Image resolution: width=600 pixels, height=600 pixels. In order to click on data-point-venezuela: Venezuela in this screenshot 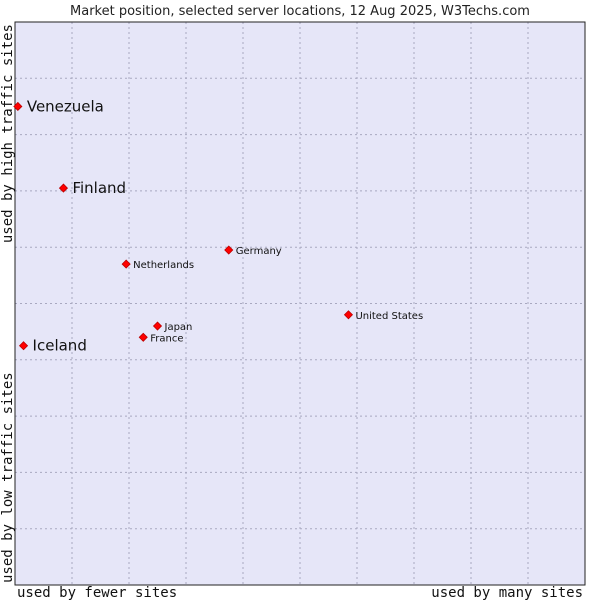, I will do `click(58, 106)`.